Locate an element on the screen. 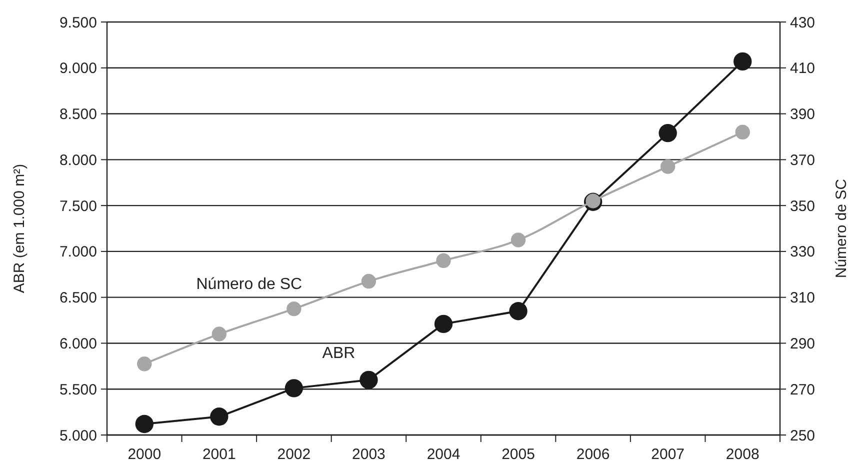  x-tick-label: 2001 is located at coordinates (219, 454).